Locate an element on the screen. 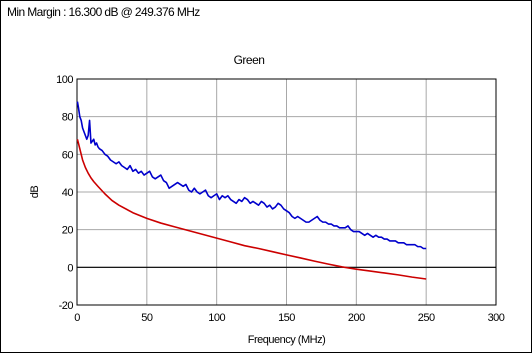 This screenshot has width=532, height=353. x-axis-title: Frequency (MHz) is located at coordinates (286, 340).